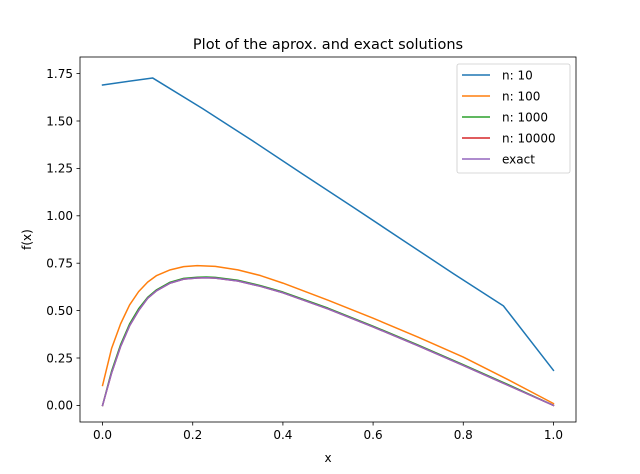 The width and height of the screenshot is (640, 474). What do you see at coordinates (59, 264) in the screenshot?
I see `y-tick-label: 0.75` at bounding box center [59, 264].